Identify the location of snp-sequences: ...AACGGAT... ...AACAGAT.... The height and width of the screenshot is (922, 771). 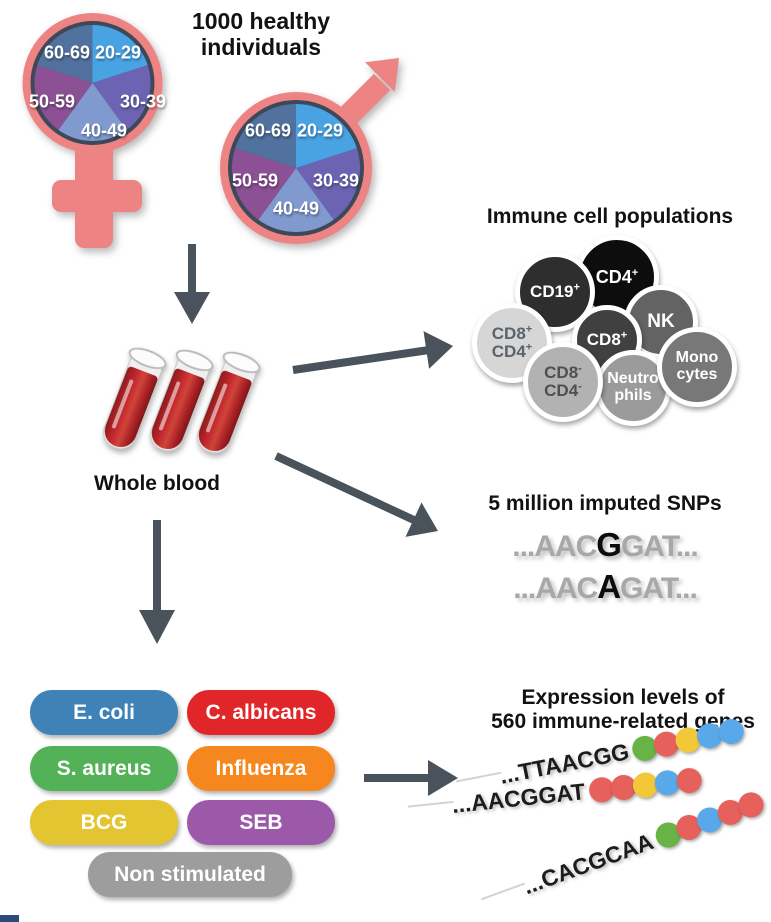
(605, 568).